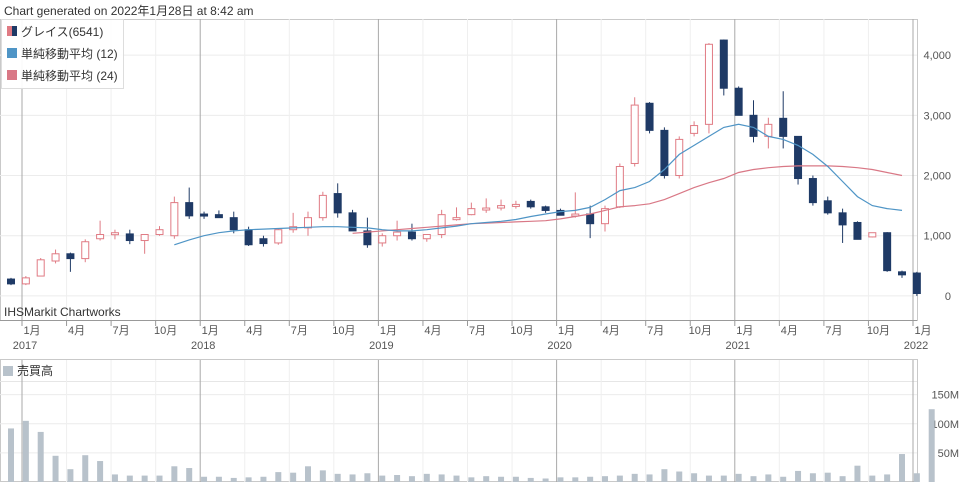 This screenshot has height=484, width=979. I want to click on volume-legend: 売買高, so click(28, 370).